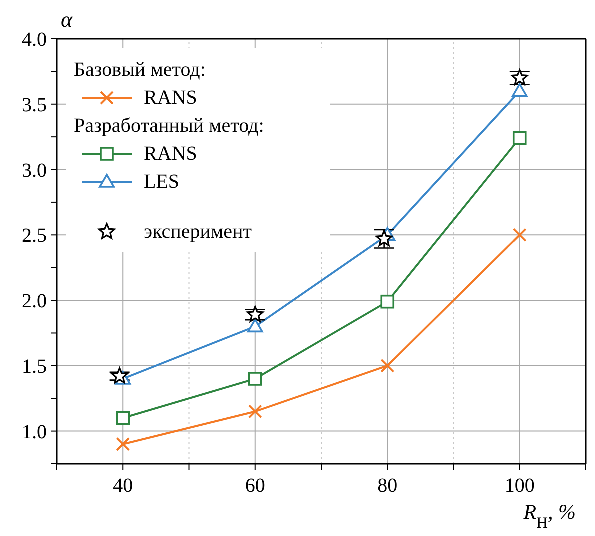 The height and width of the screenshot is (536, 595). What do you see at coordinates (198, 232) in the screenshot?
I see `legend-label: эксперимент` at bounding box center [198, 232].